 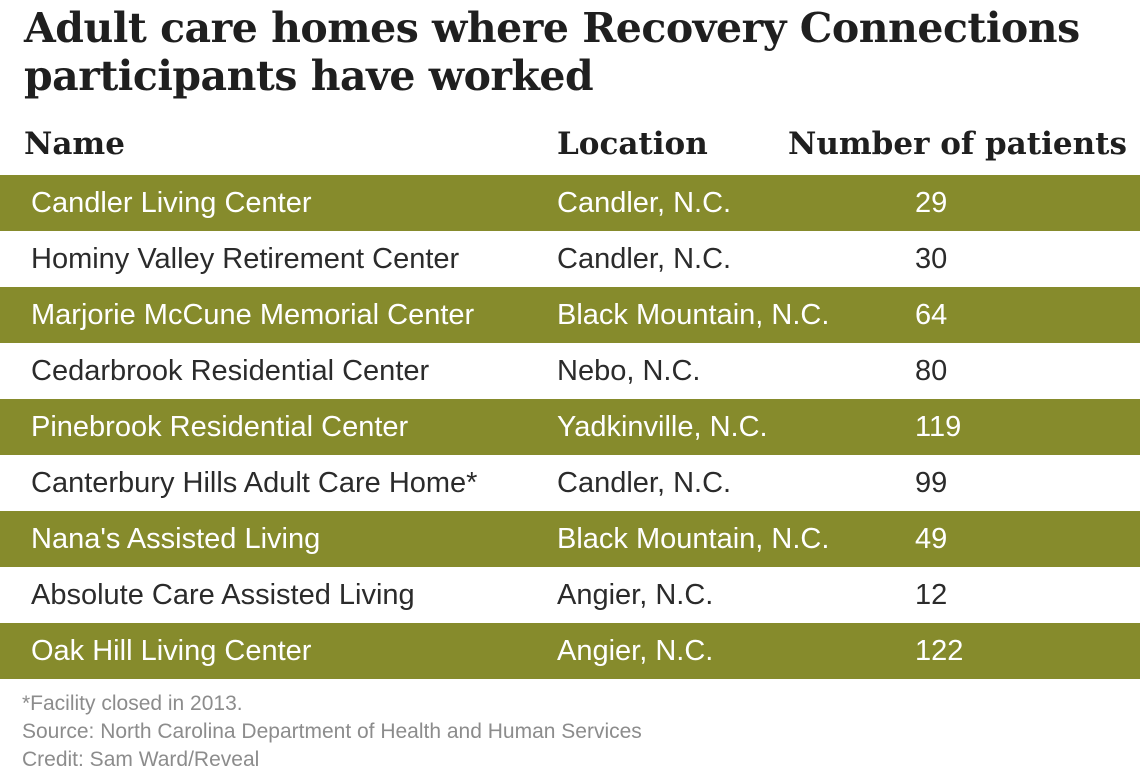 What do you see at coordinates (662, 427) in the screenshot?
I see `cell-location: Yadkinville, N.C.` at bounding box center [662, 427].